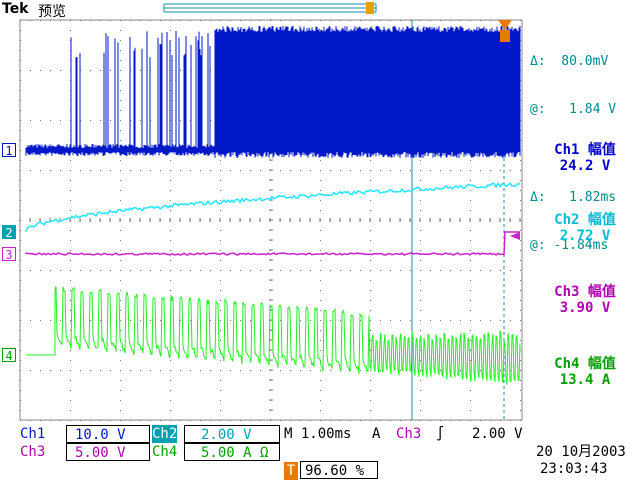 This screenshot has width=640, height=480. Describe the element at coordinates (376, 434) in the screenshot. I see `trigger-mode: A` at that location.